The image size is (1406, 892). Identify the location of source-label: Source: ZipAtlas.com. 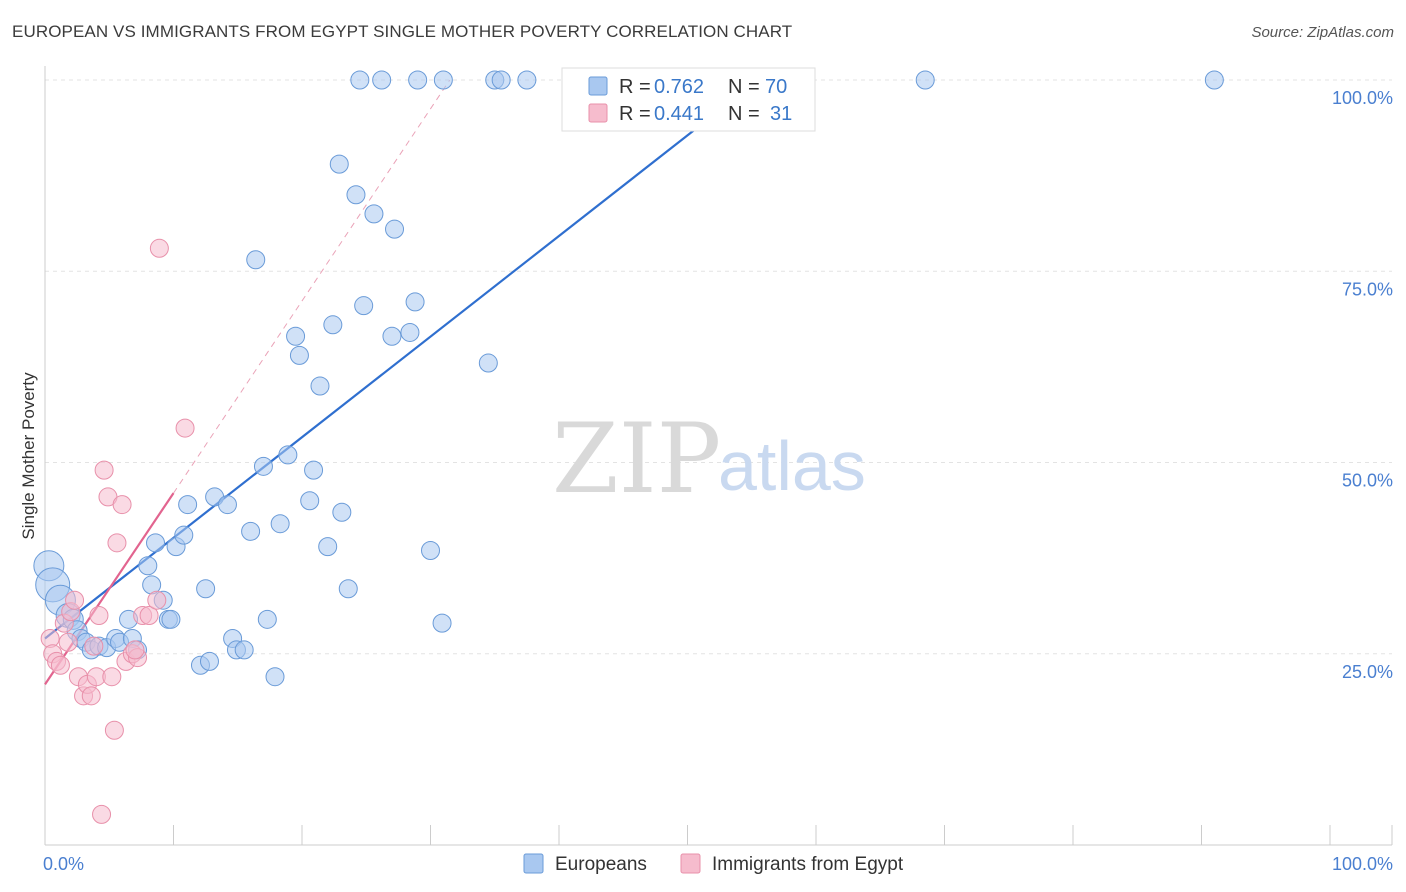
(1322, 32).